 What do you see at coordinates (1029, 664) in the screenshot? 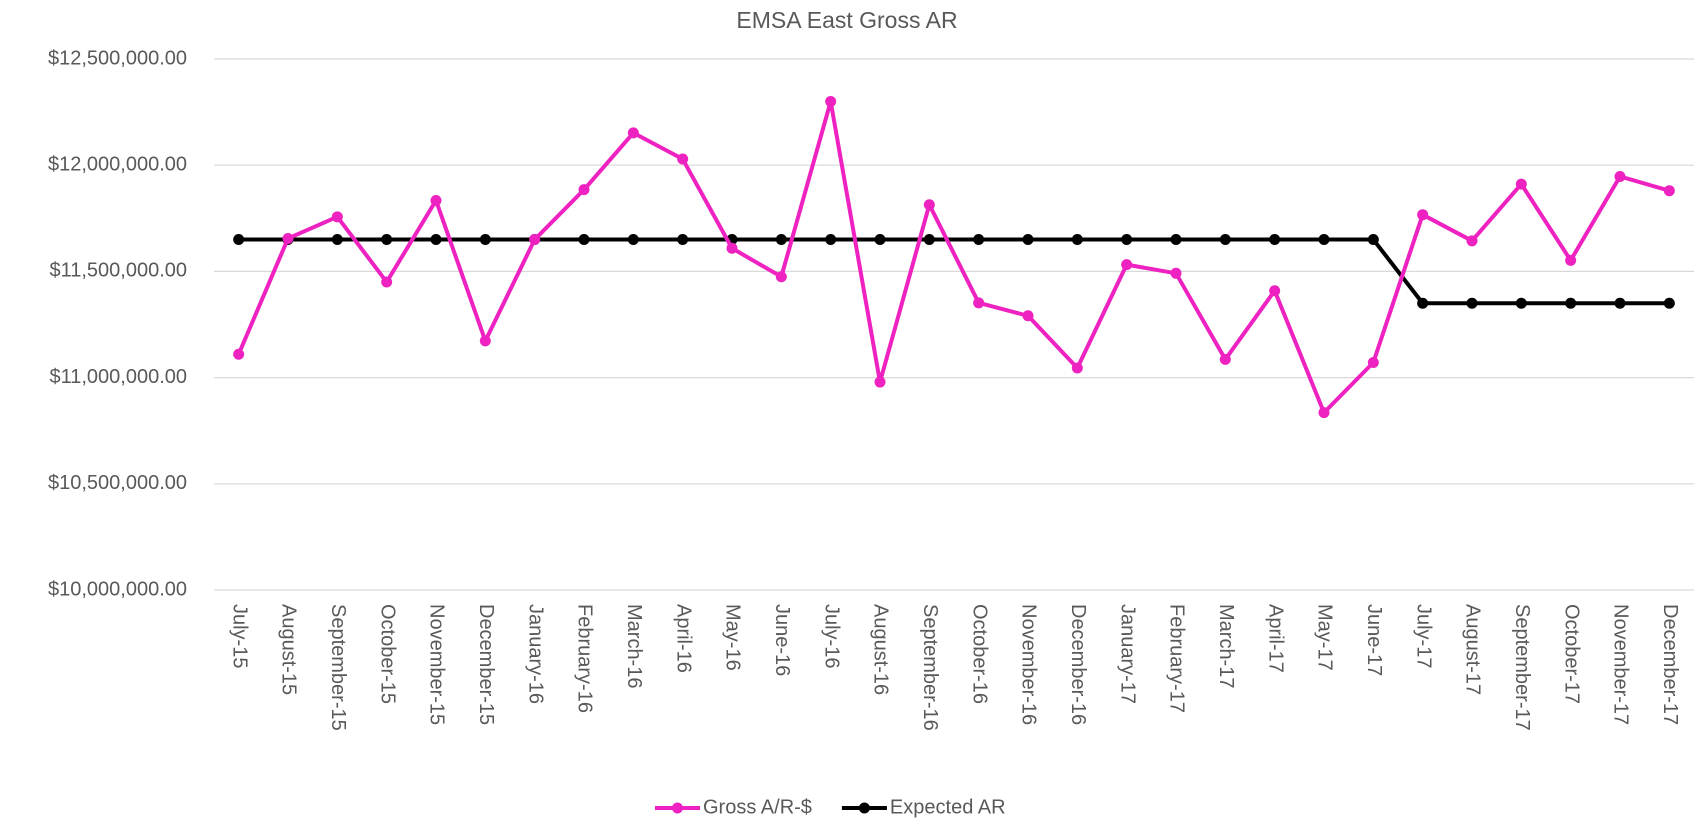
I see `x-tick-label: November-16` at bounding box center [1029, 664].